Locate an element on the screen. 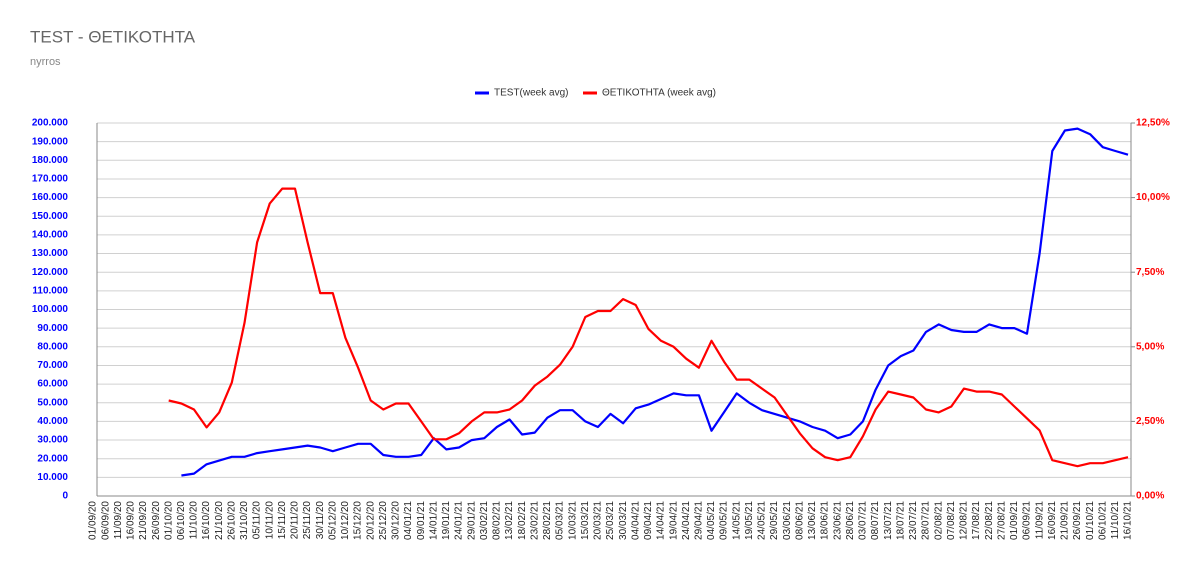  x-tick-label: 11/09/20 is located at coordinates (118, 520).